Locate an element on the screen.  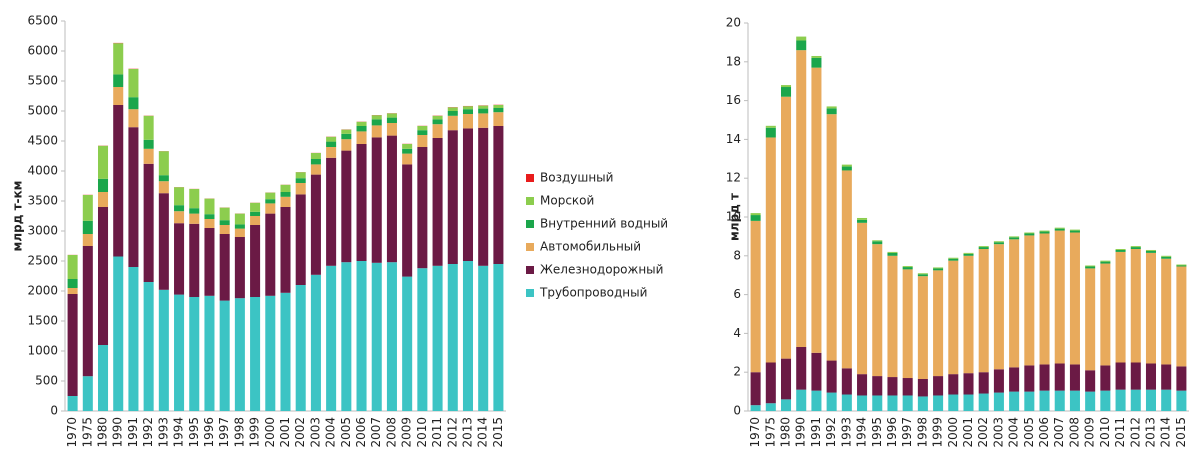
x-tick-label: 1996 is located at coordinates (892, 432).